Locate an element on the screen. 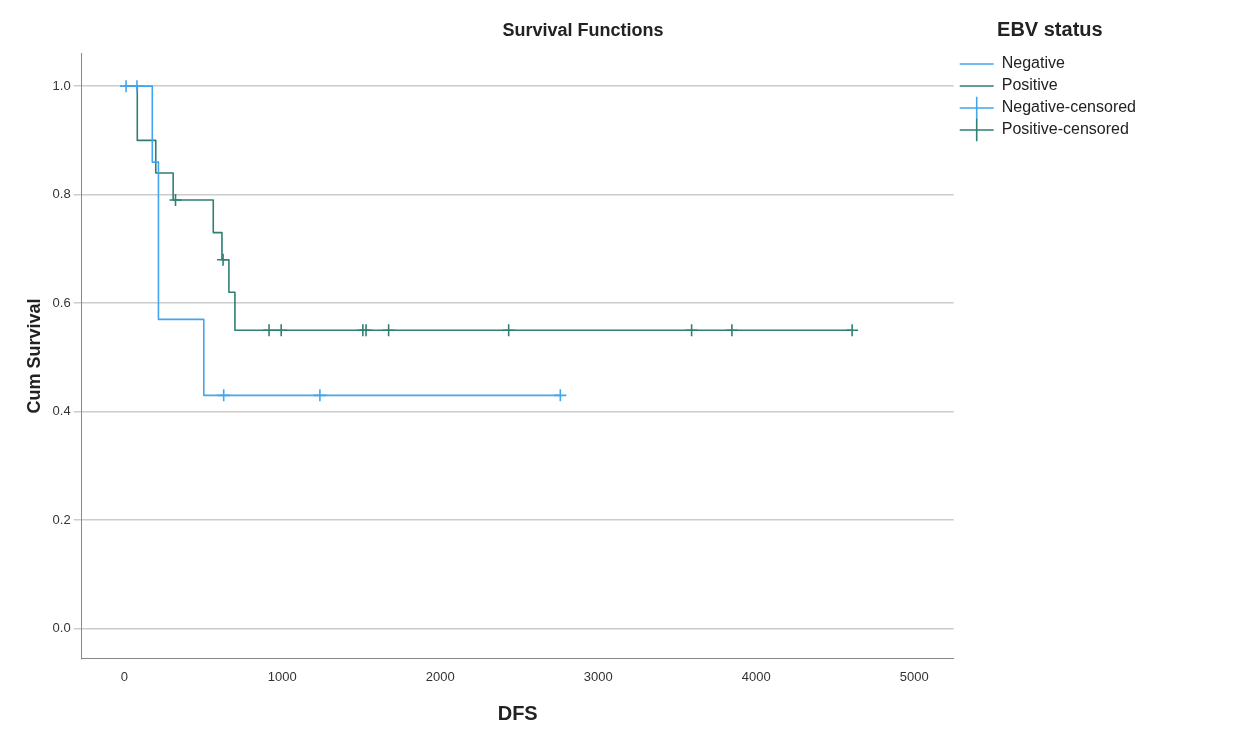 Image resolution: width=1256 pixels, height=740 pixels. y-tick-label: 1.0 is located at coordinates (61, 85).